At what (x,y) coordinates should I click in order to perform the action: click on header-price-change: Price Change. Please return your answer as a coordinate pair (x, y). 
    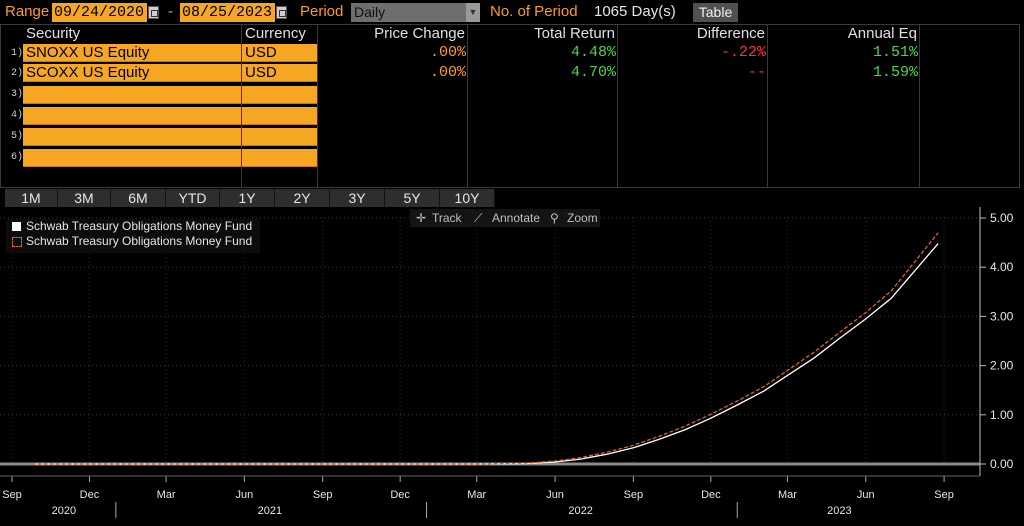
    Looking at the image, I should click on (419, 33).